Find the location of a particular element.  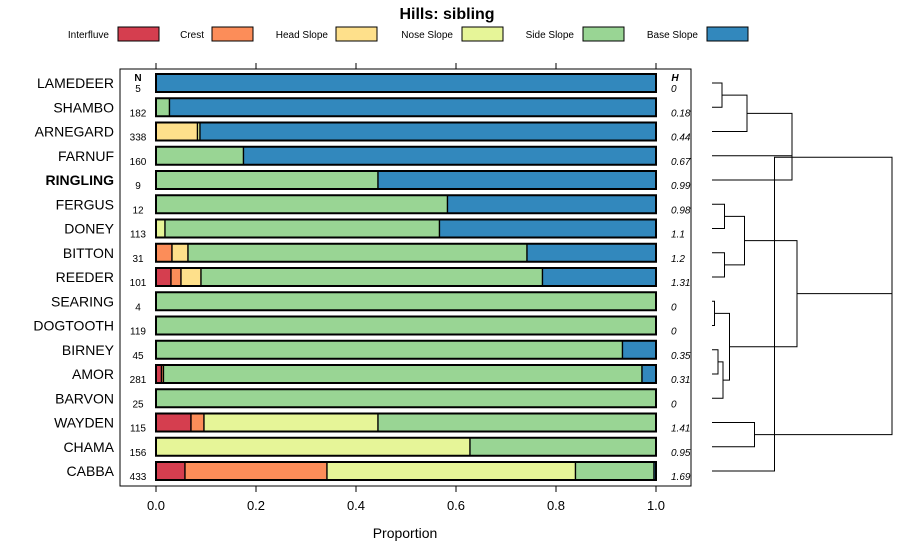

x-axis-label: Proportion is located at coordinates (405, 533).